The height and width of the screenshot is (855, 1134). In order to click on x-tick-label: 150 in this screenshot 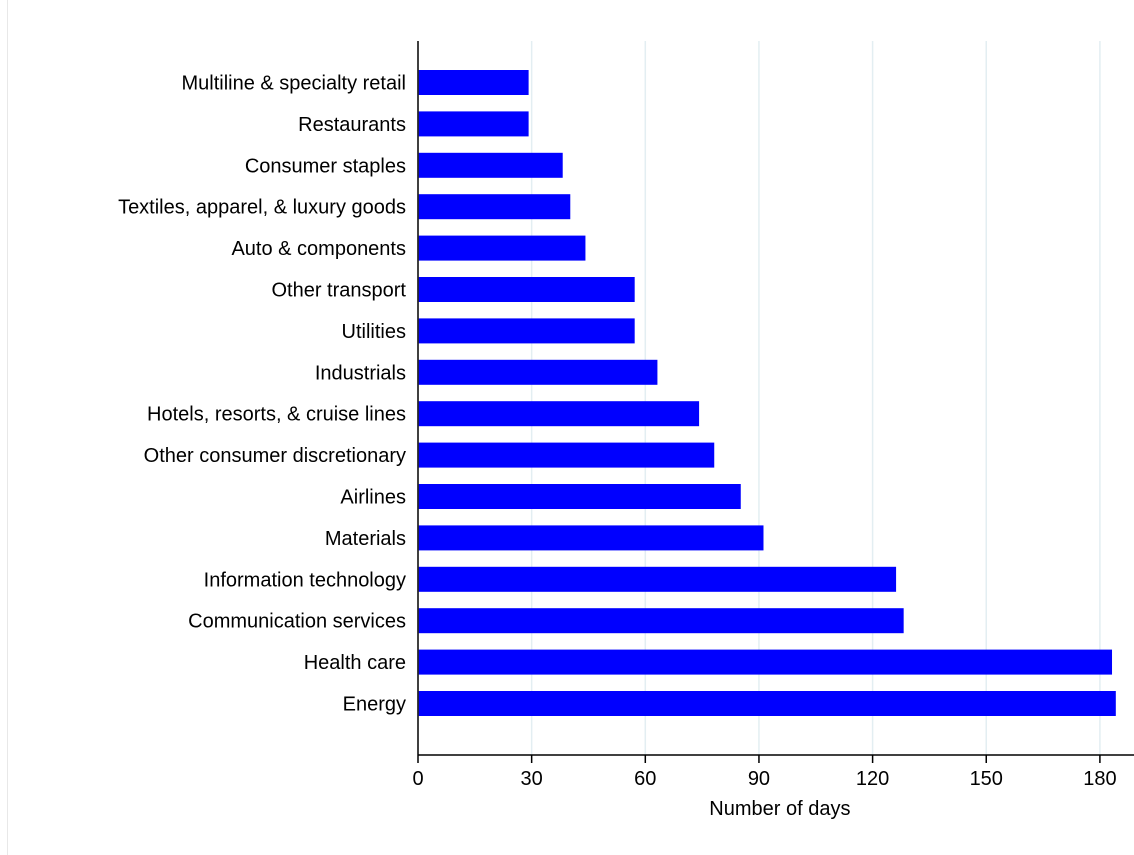, I will do `click(986, 779)`.